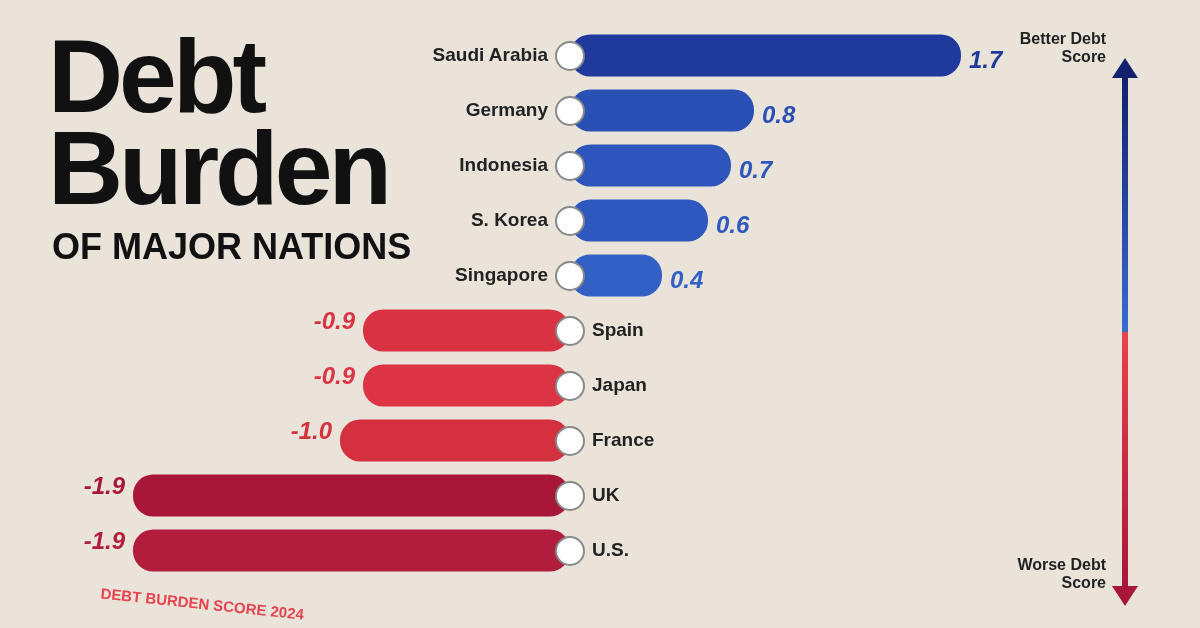 The width and height of the screenshot is (1200, 628). What do you see at coordinates (509, 219) in the screenshot?
I see `y-tick-label: S. Korea` at bounding box center [509, 219].